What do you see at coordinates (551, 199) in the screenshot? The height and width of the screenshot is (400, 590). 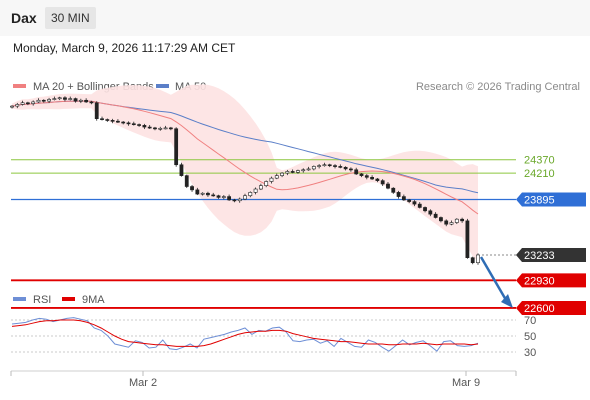 I see `pivot-label-box` at bounding box center [551, 199].